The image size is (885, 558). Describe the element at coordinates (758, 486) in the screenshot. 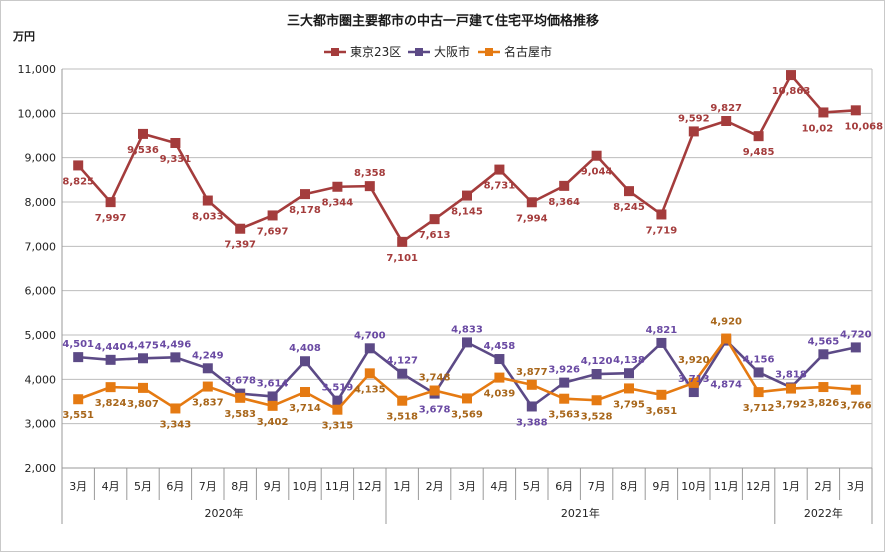

I see `x-tick-label: 12月` at that location.